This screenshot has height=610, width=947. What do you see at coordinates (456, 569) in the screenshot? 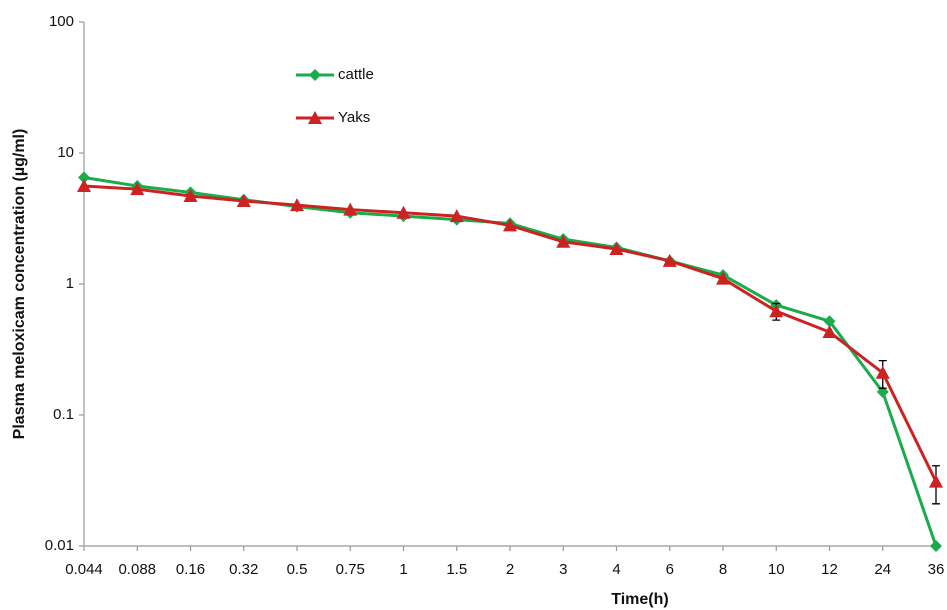
I see `x-tick-label: 1.5` at bounding box center [456, 569].